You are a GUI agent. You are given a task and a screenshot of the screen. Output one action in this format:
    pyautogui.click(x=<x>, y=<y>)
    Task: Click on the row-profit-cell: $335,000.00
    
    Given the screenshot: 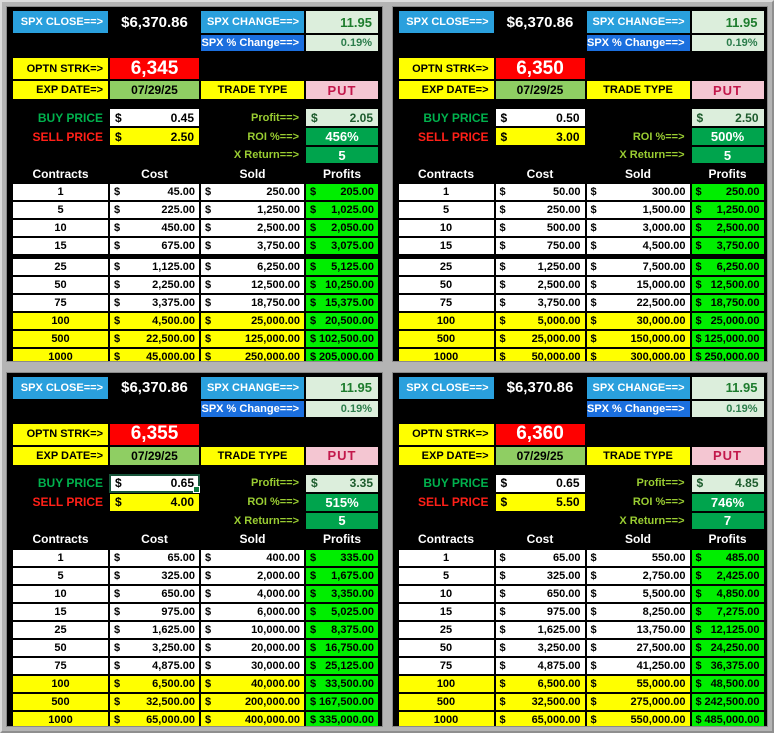 What is the action you would take?
    pyautogui.click(x=342, y=719)
    